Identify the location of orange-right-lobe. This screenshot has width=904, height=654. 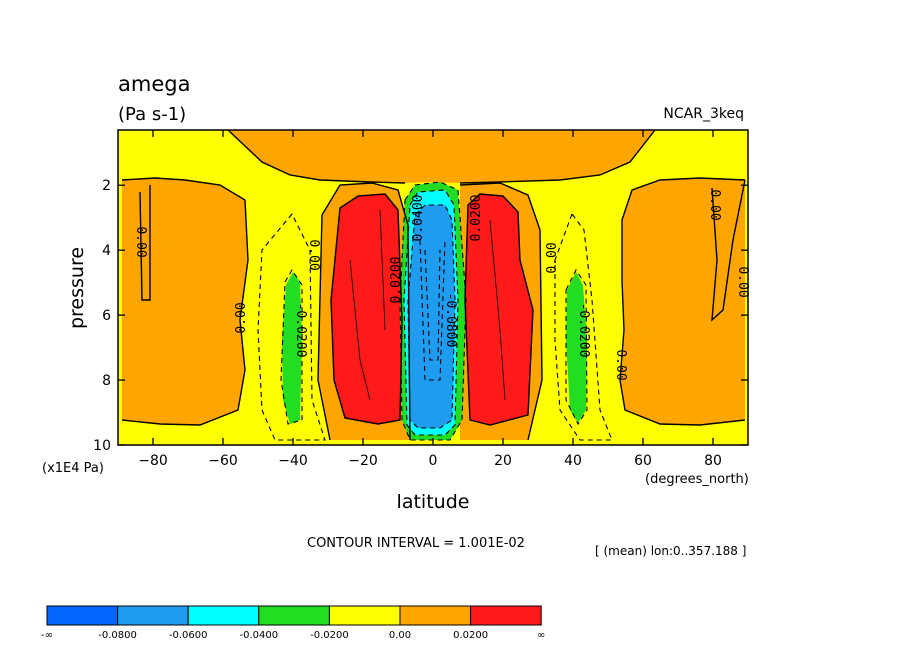
(682, 301).